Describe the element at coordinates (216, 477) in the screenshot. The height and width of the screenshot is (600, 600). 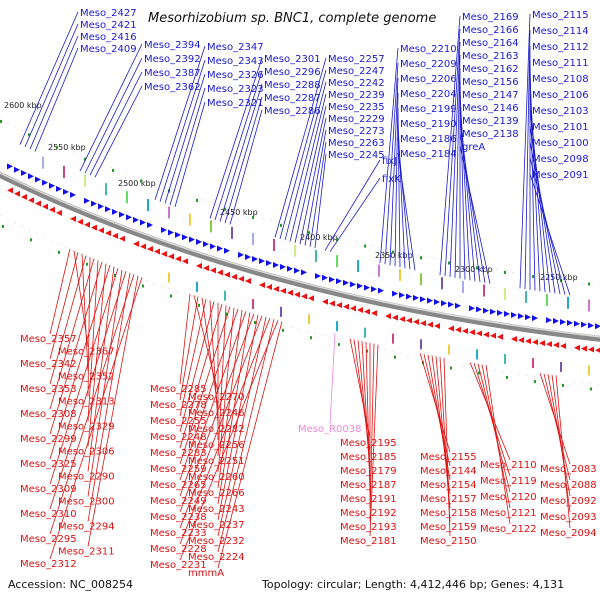
I see `reverse-gene-label: Meso_2260` at that location.